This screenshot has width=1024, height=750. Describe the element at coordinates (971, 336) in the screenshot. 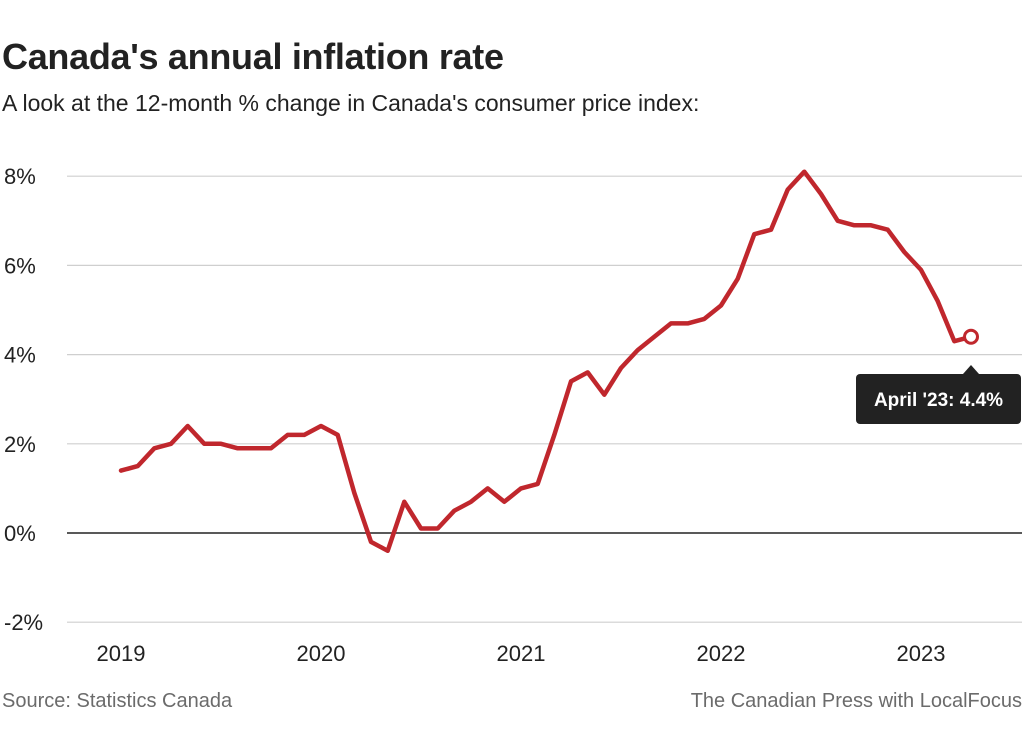

I see `highlight-point-marker` at that location.